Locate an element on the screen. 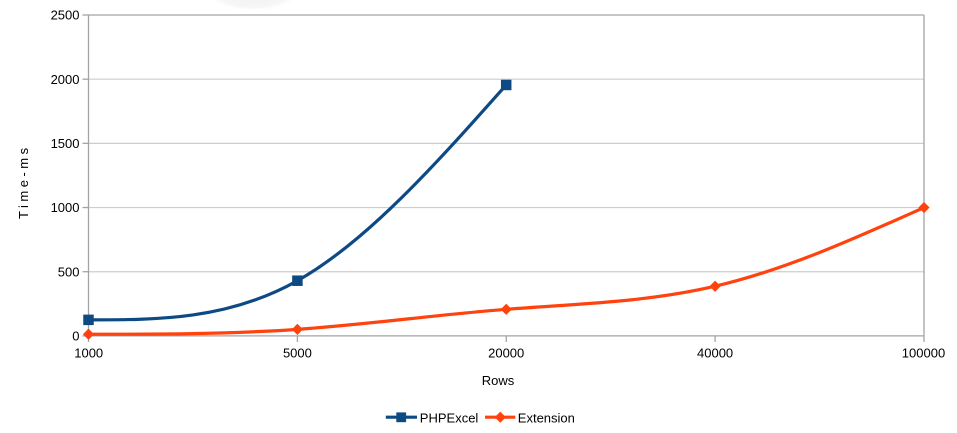 The image size is (957, 433). svg-text: PHPExcel is located at coordinates (449, 417).